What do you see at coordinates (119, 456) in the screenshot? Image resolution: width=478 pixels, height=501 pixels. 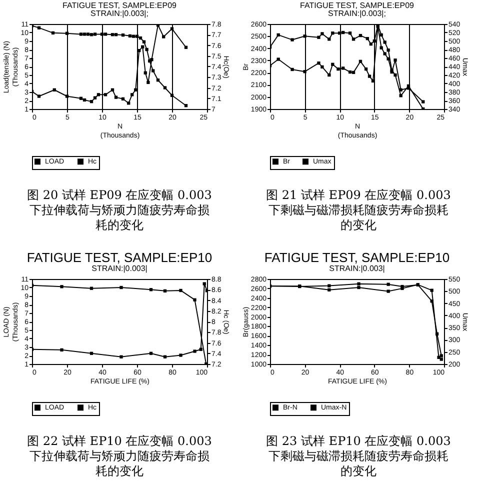 I see `caption: 图 22 试样 EP10 在应变幅 0.003 下拉伸载荷与矫顽力随疲劳寿命损耗的变化` at bounding box center [119, 456].